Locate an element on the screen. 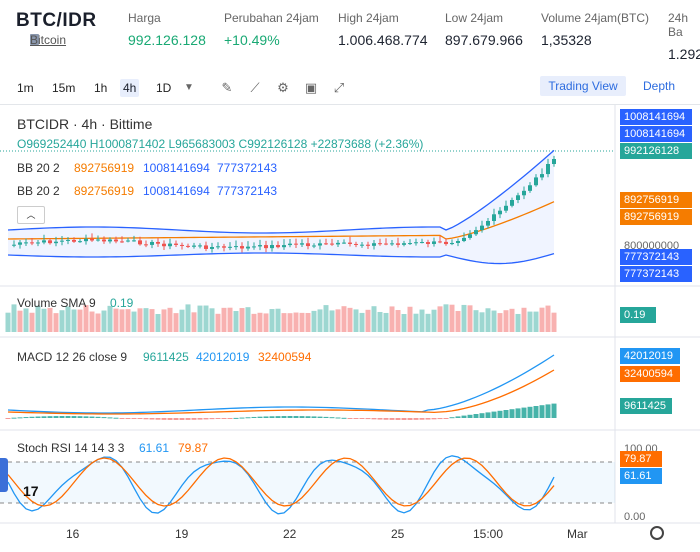 Image resolution: width=700 pixels, height=552 pixels. timeframe-1h: 1h is located at coordinates (101, 88).